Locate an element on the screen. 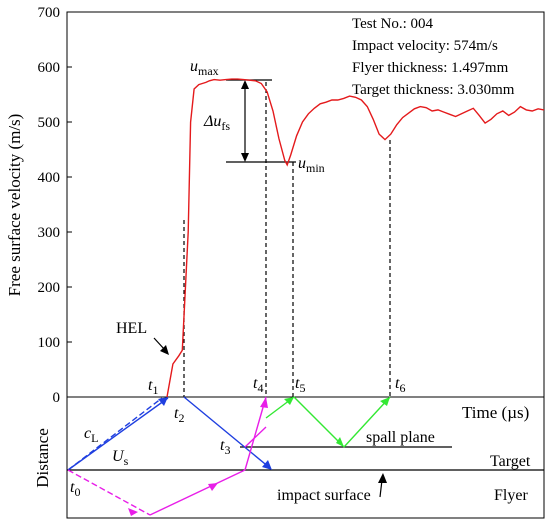  info-flyer-thickness: Flyer thickness: 1.497mm is located at coordinates (430, 68).